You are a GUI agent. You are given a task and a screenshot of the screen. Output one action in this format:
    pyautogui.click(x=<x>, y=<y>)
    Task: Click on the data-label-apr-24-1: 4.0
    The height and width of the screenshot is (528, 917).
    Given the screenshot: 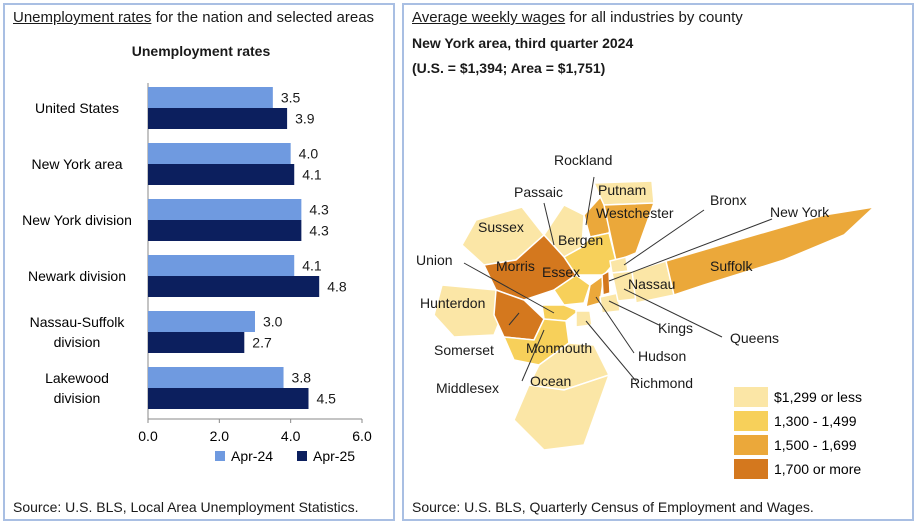 What is the action you would take?
    pyautogui.click(x=309, y=154)
    